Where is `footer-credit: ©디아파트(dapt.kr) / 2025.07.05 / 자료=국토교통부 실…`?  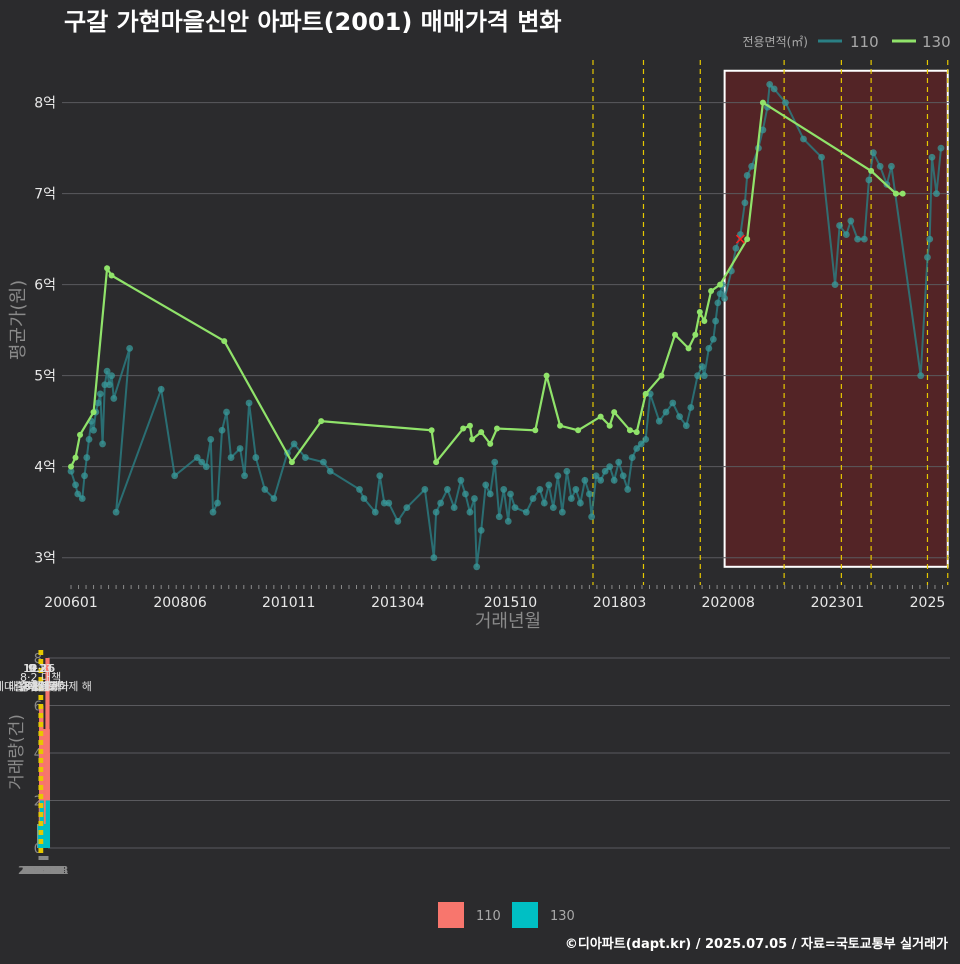
footer-credit: ©디아파트(dapt.kr) / 2025.07.05 / 자료=국토교통부 실… is located at coordinates (756, 944).